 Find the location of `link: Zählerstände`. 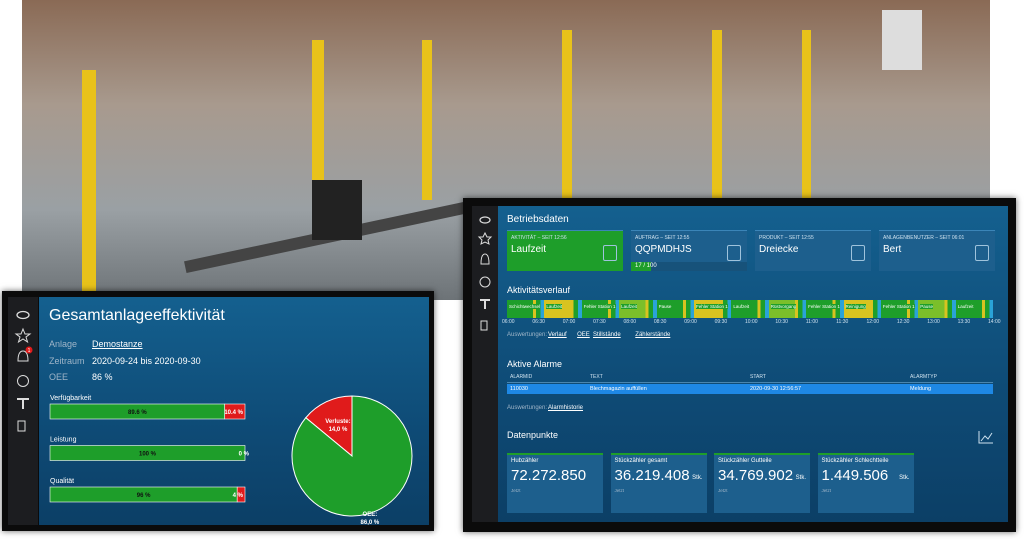

link: Zählerstände is located at coordinates (653, 335).